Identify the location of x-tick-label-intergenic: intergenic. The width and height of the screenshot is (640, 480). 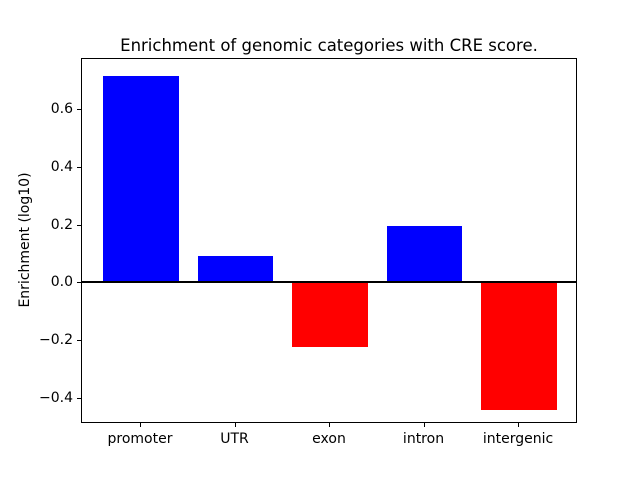
(518, 439).